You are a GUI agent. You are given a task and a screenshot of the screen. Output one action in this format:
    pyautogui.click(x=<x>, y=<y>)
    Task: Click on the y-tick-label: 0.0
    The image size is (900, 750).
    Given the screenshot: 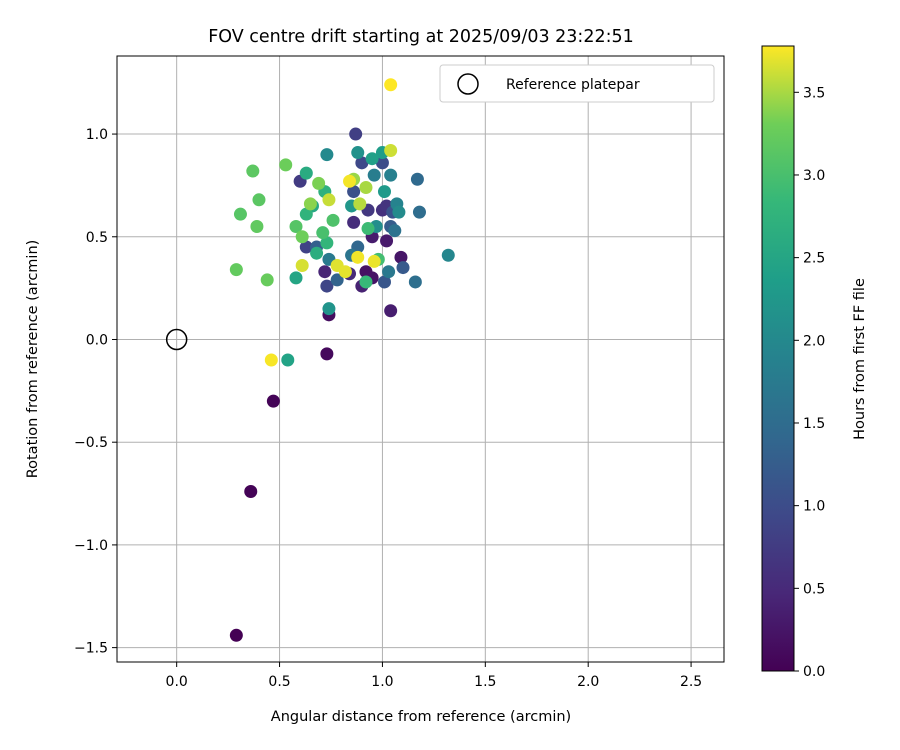 What is the action you would take?
    pyautogui.click(x=97, y=340)
    